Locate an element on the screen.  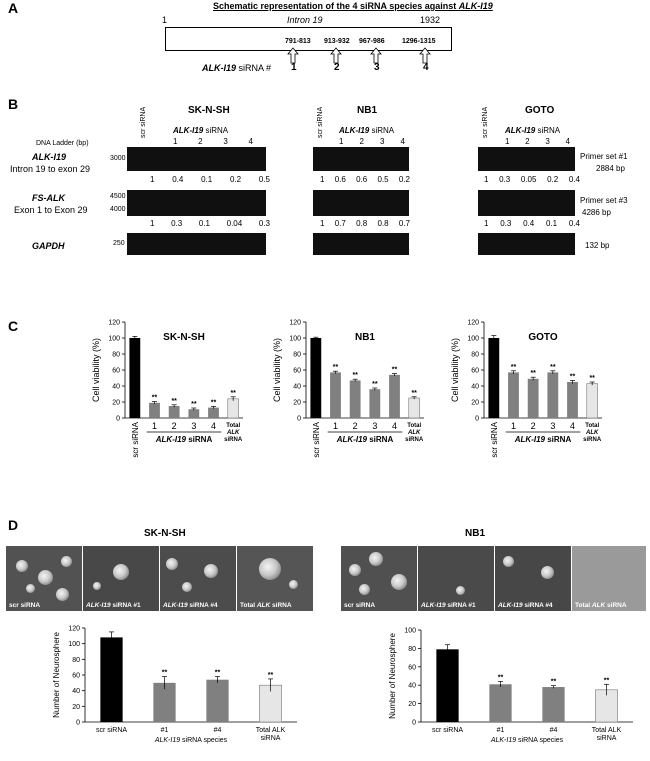
row-sub-exon: Exon 1 to Exon 29 is located at coordinates (51, 210).